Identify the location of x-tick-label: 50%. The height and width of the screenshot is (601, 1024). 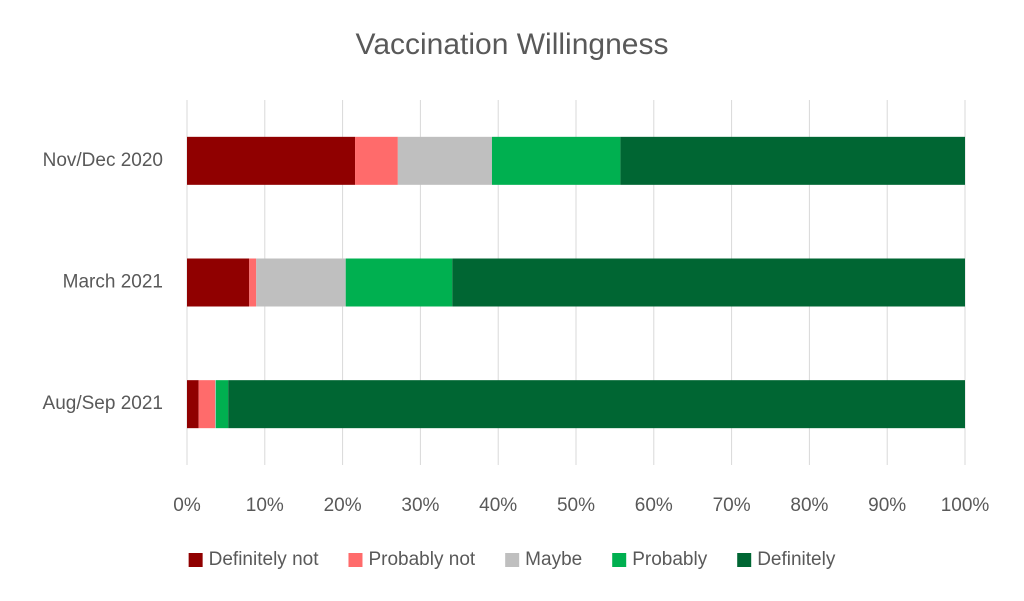
(576, 505).